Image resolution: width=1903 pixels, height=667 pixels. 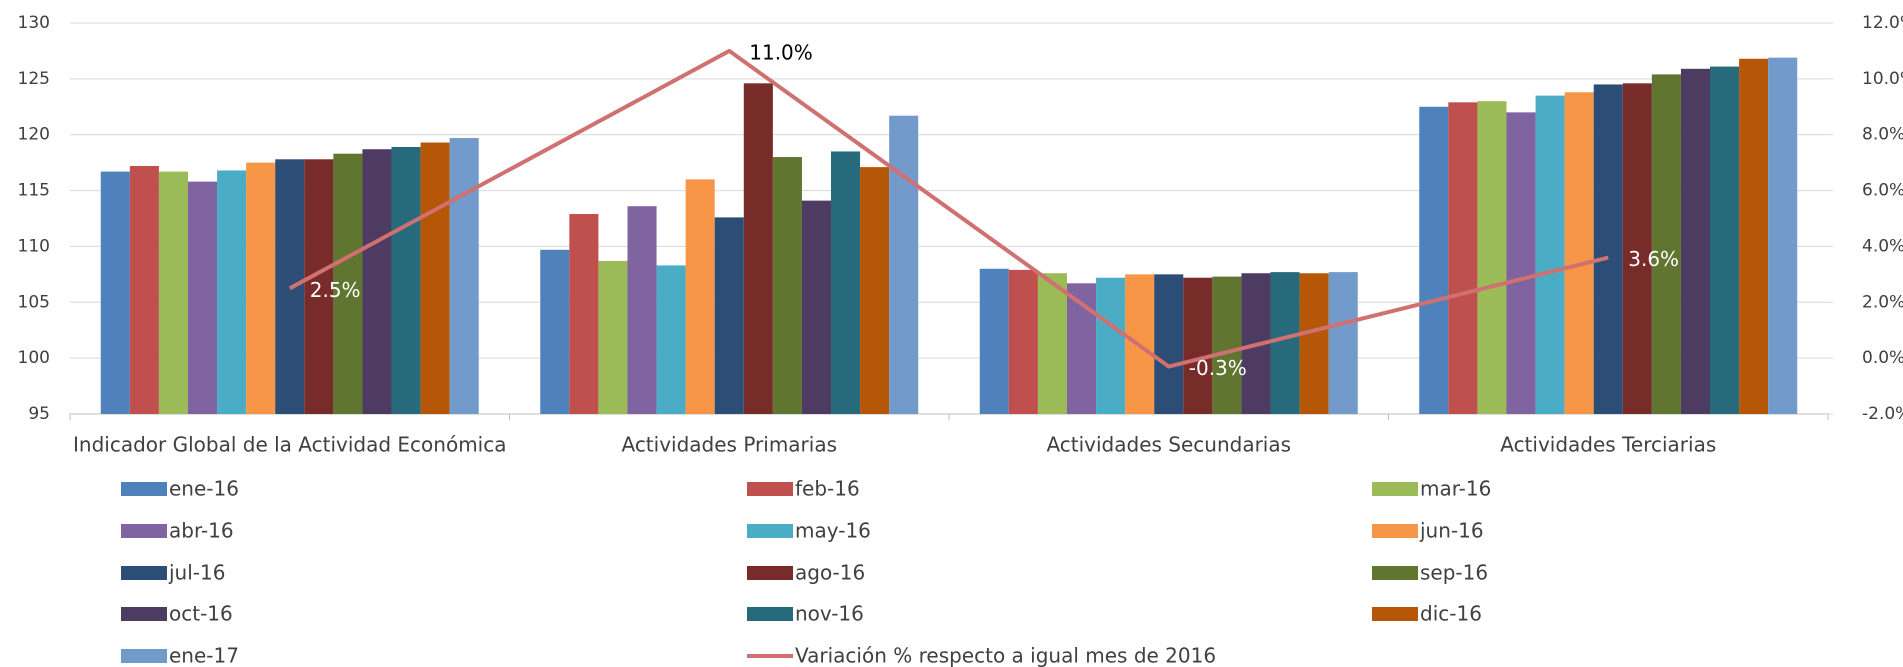 What do you see at coordinates (1451, 614) in the screenshot?
I see `legend-label: dic-16` at bounding box center [1451, 614].